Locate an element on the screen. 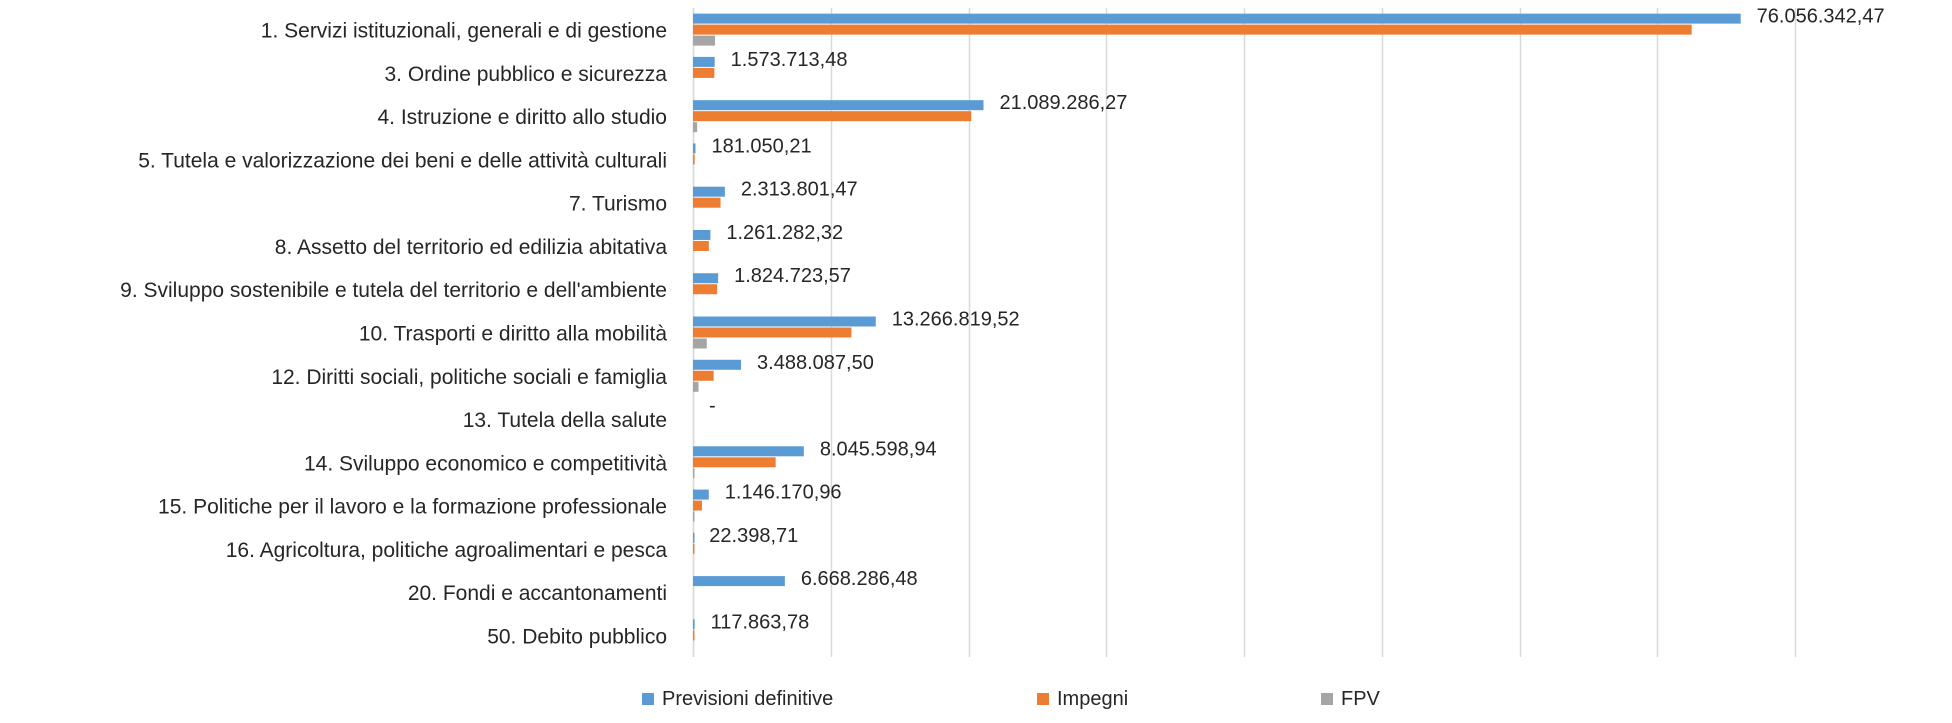 The height and width of the screenshot is (723, 1952). data-label: 21.089.286,27 is located at coordinates (1064, 103).